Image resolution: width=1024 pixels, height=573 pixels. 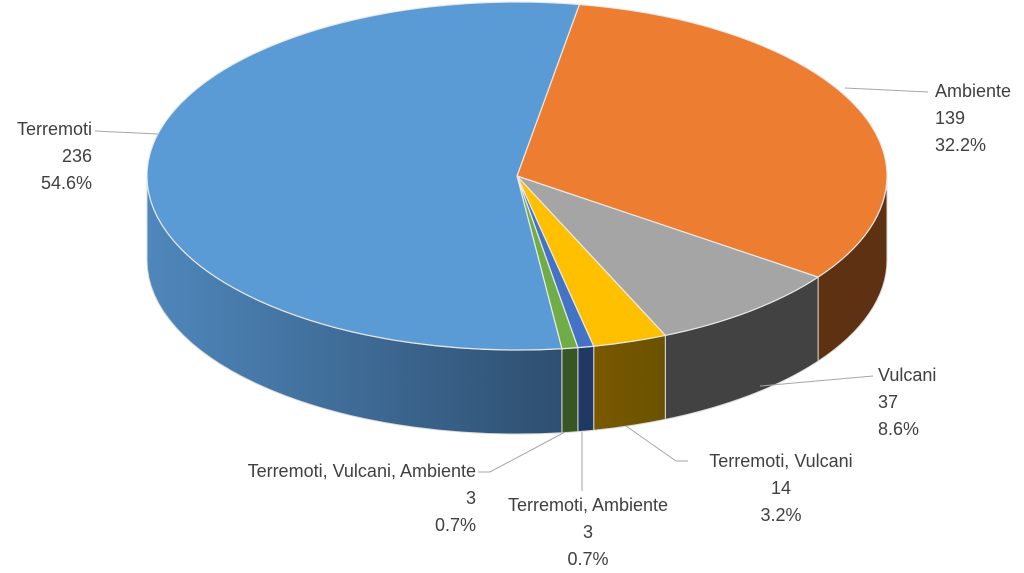 I want to click on pie-side-terremoti-vulcani, so click(x=629, y=382).